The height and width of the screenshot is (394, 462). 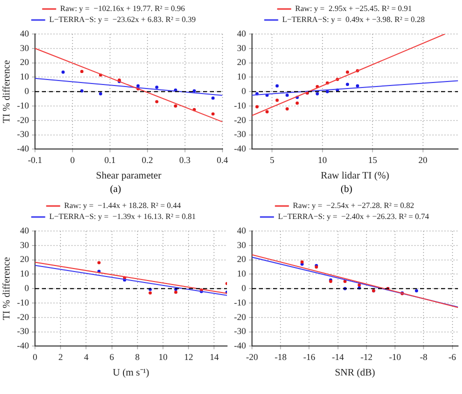 I want to click on legend-label: L−TERRA−S: y = −2.40x + −26.23. R² = 0.74, so click(x=354, y=217).